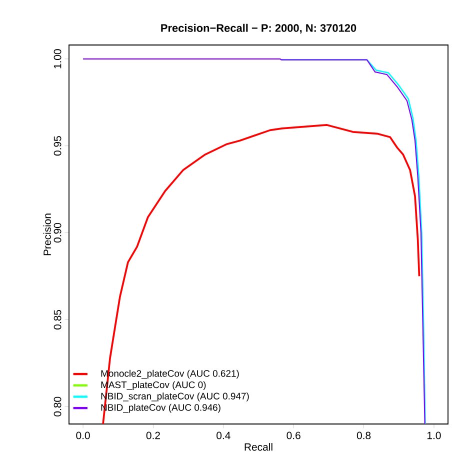 The height and width of the screenshot is (471, 469). Describe the element at coordinates (153, 436) in the screenshot. I see `x-tick-label: 0.2` at that location.